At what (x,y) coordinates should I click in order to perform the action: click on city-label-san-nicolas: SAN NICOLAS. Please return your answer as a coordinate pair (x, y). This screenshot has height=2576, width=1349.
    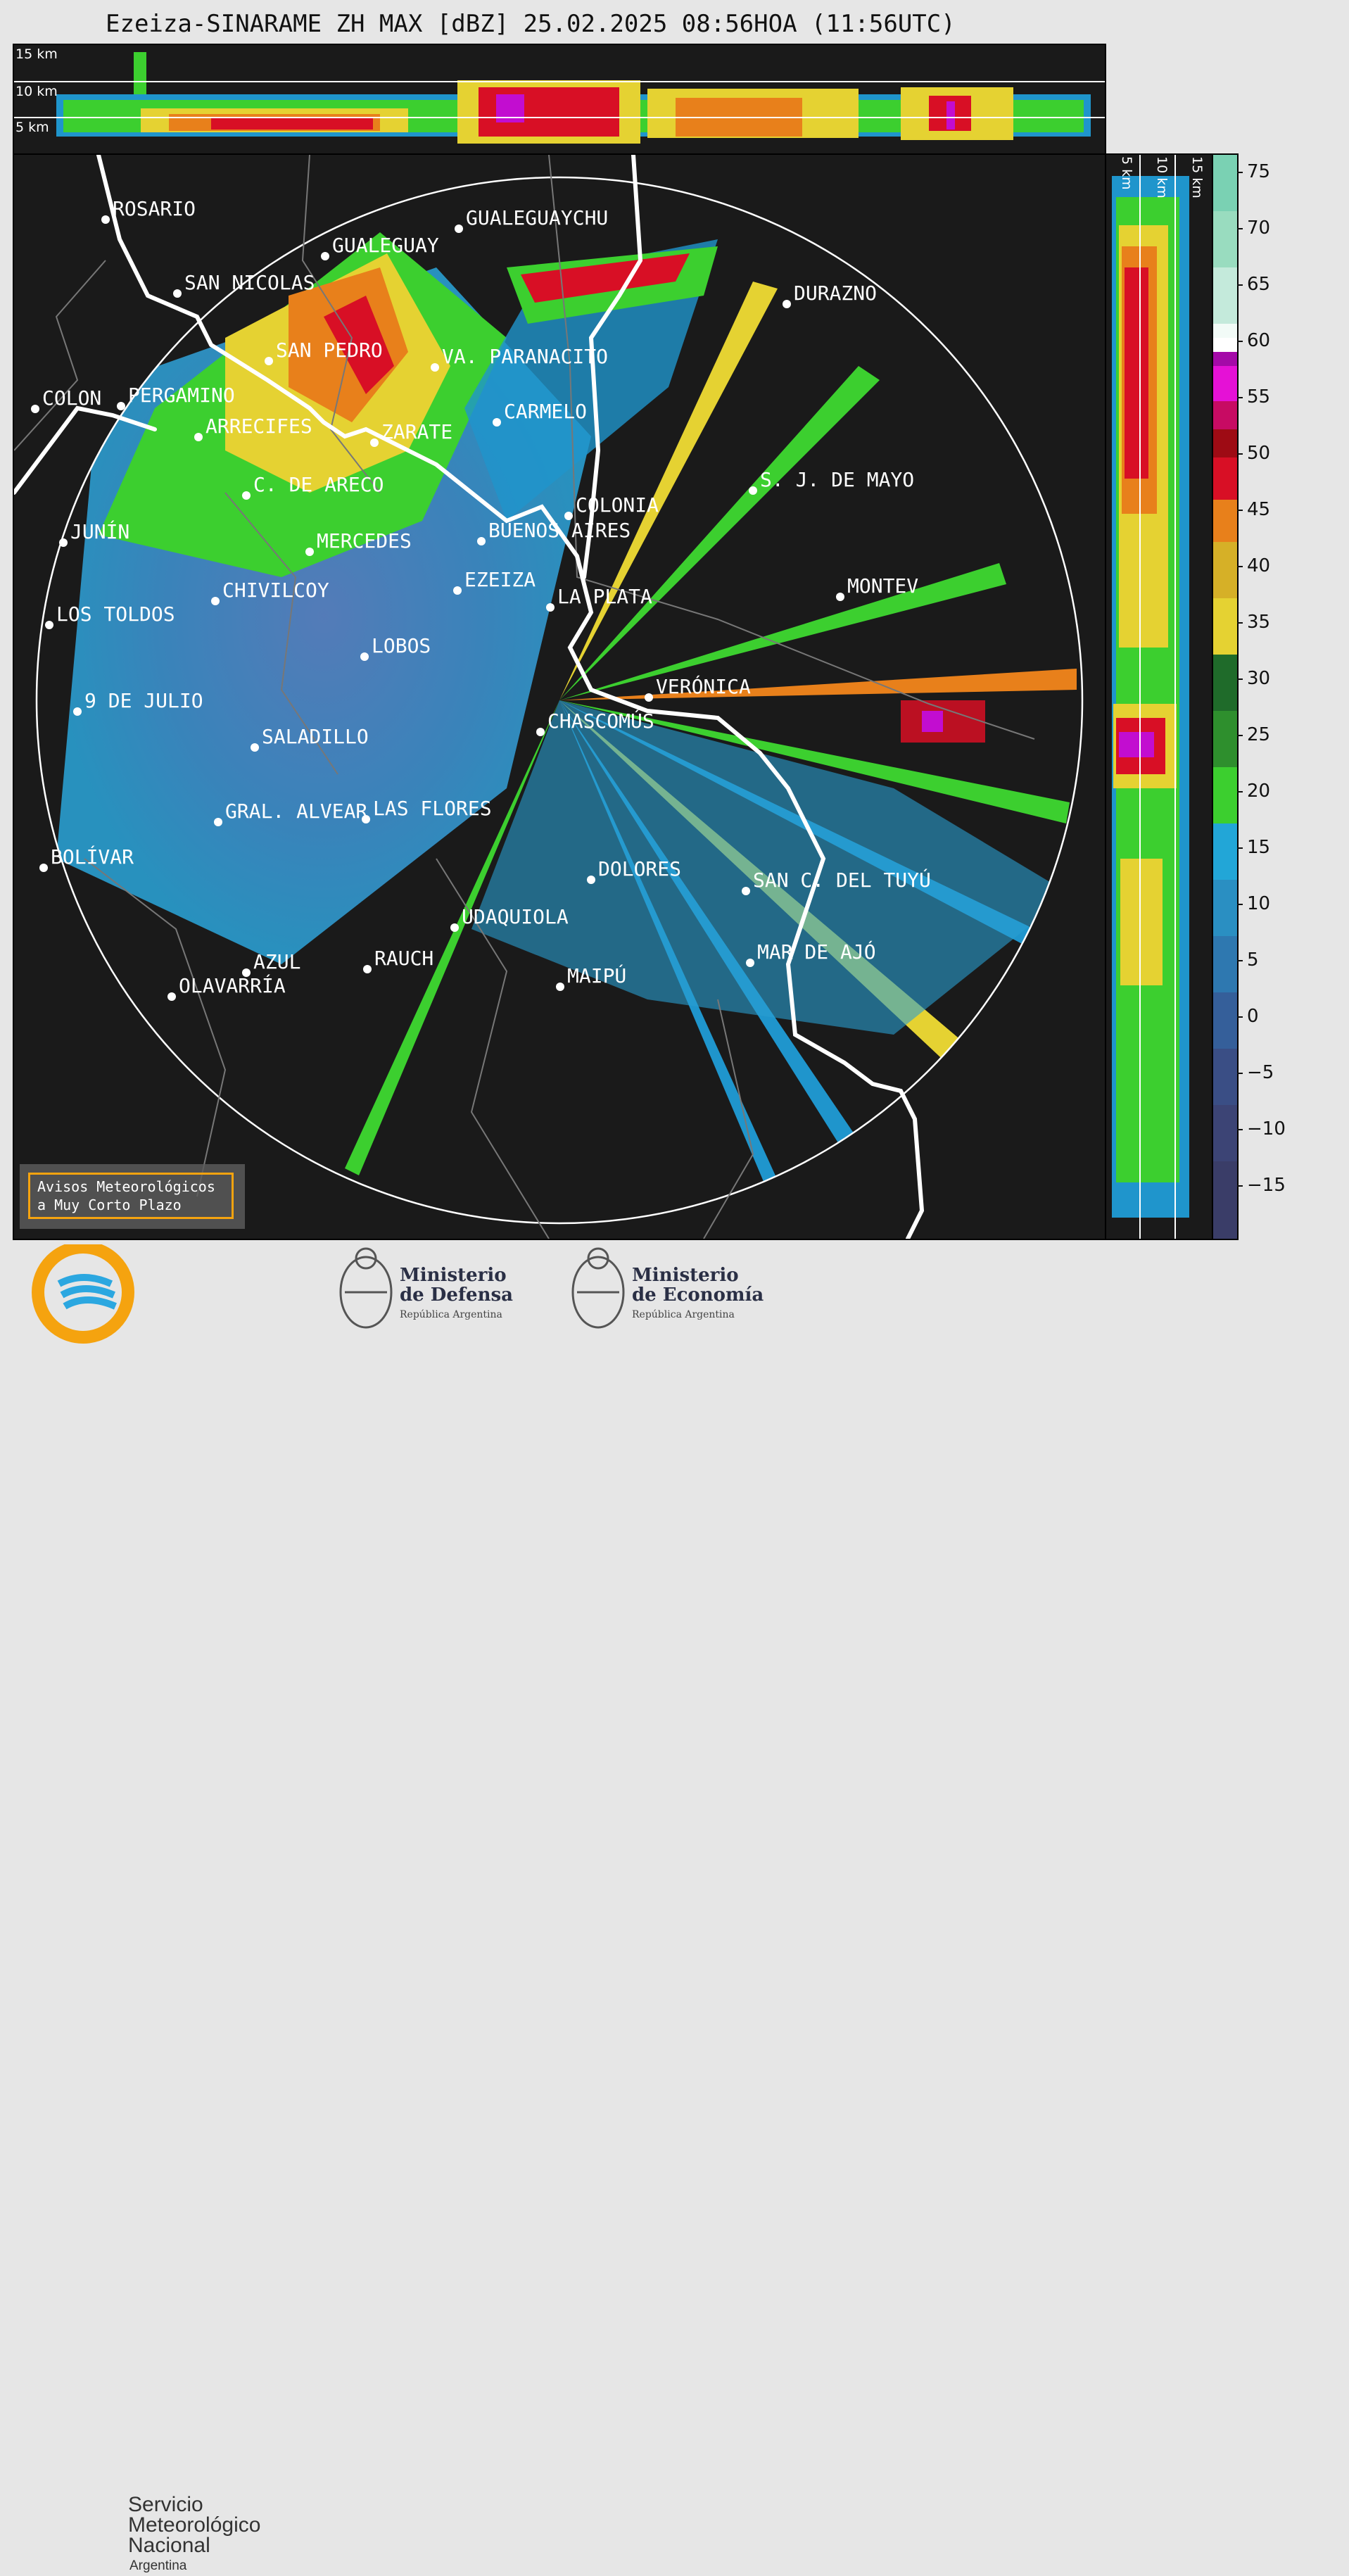
    Looking at the image, I should click on (249, 282).